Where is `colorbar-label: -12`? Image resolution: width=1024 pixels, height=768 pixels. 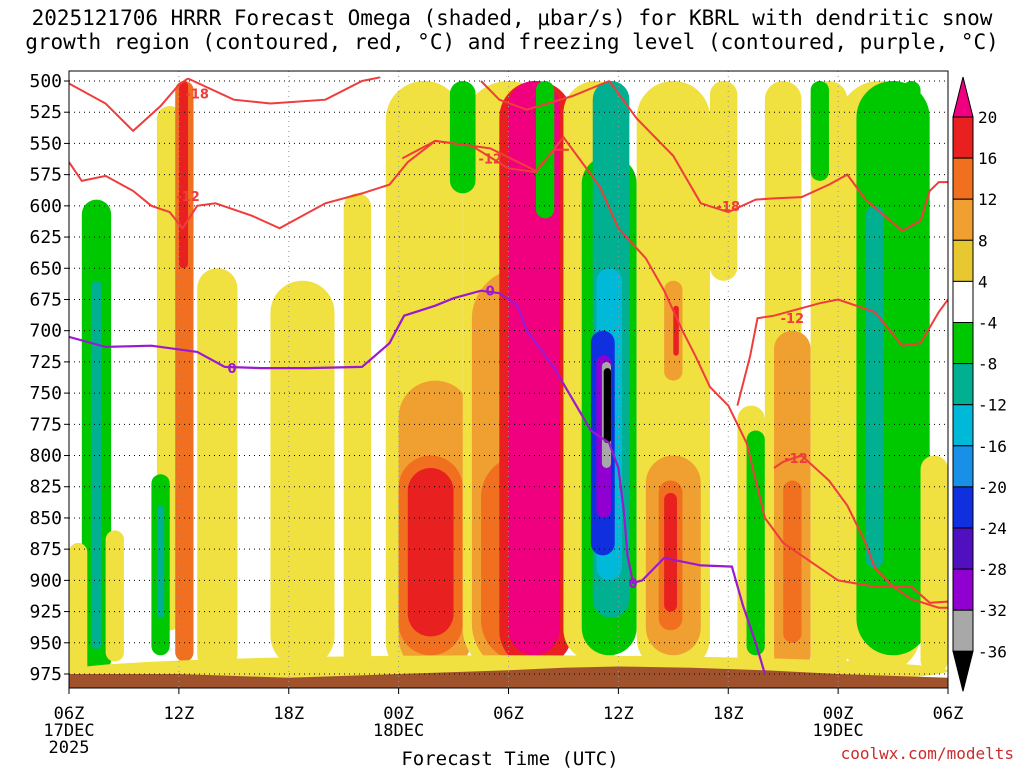
colorbar-label: -12 is located at coordinates (992, 405).